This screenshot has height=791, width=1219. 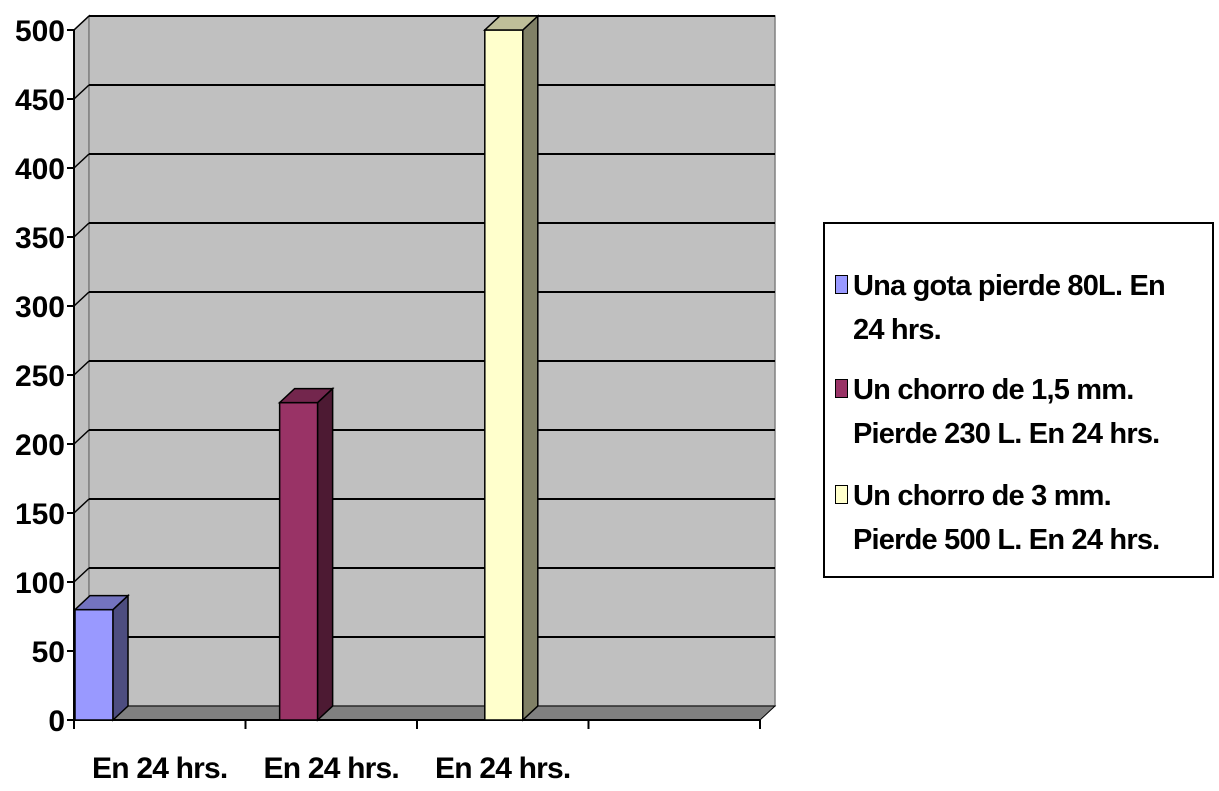 What do you see at coordinates (56, 721) in the screenshot?
I see `y-tick-label-0: 0` at bounding box center [56, 721].